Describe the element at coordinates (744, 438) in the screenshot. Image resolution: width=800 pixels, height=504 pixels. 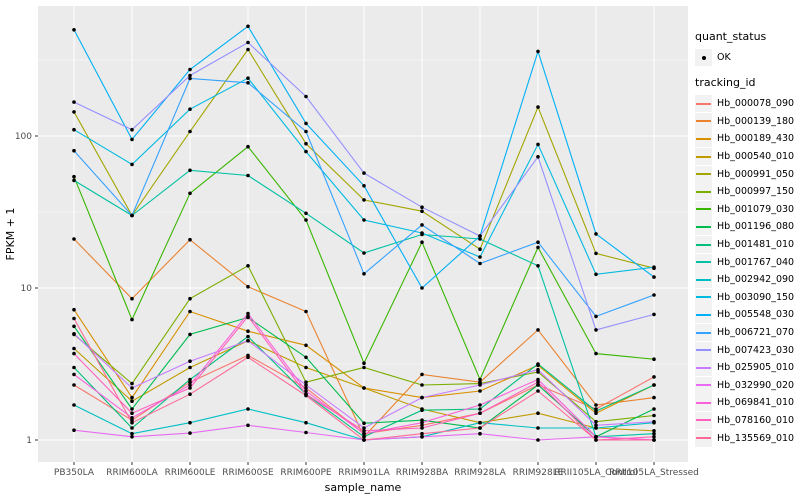
I see `legend-item-Hb_135569_010: Hb_135569_010` at that location.